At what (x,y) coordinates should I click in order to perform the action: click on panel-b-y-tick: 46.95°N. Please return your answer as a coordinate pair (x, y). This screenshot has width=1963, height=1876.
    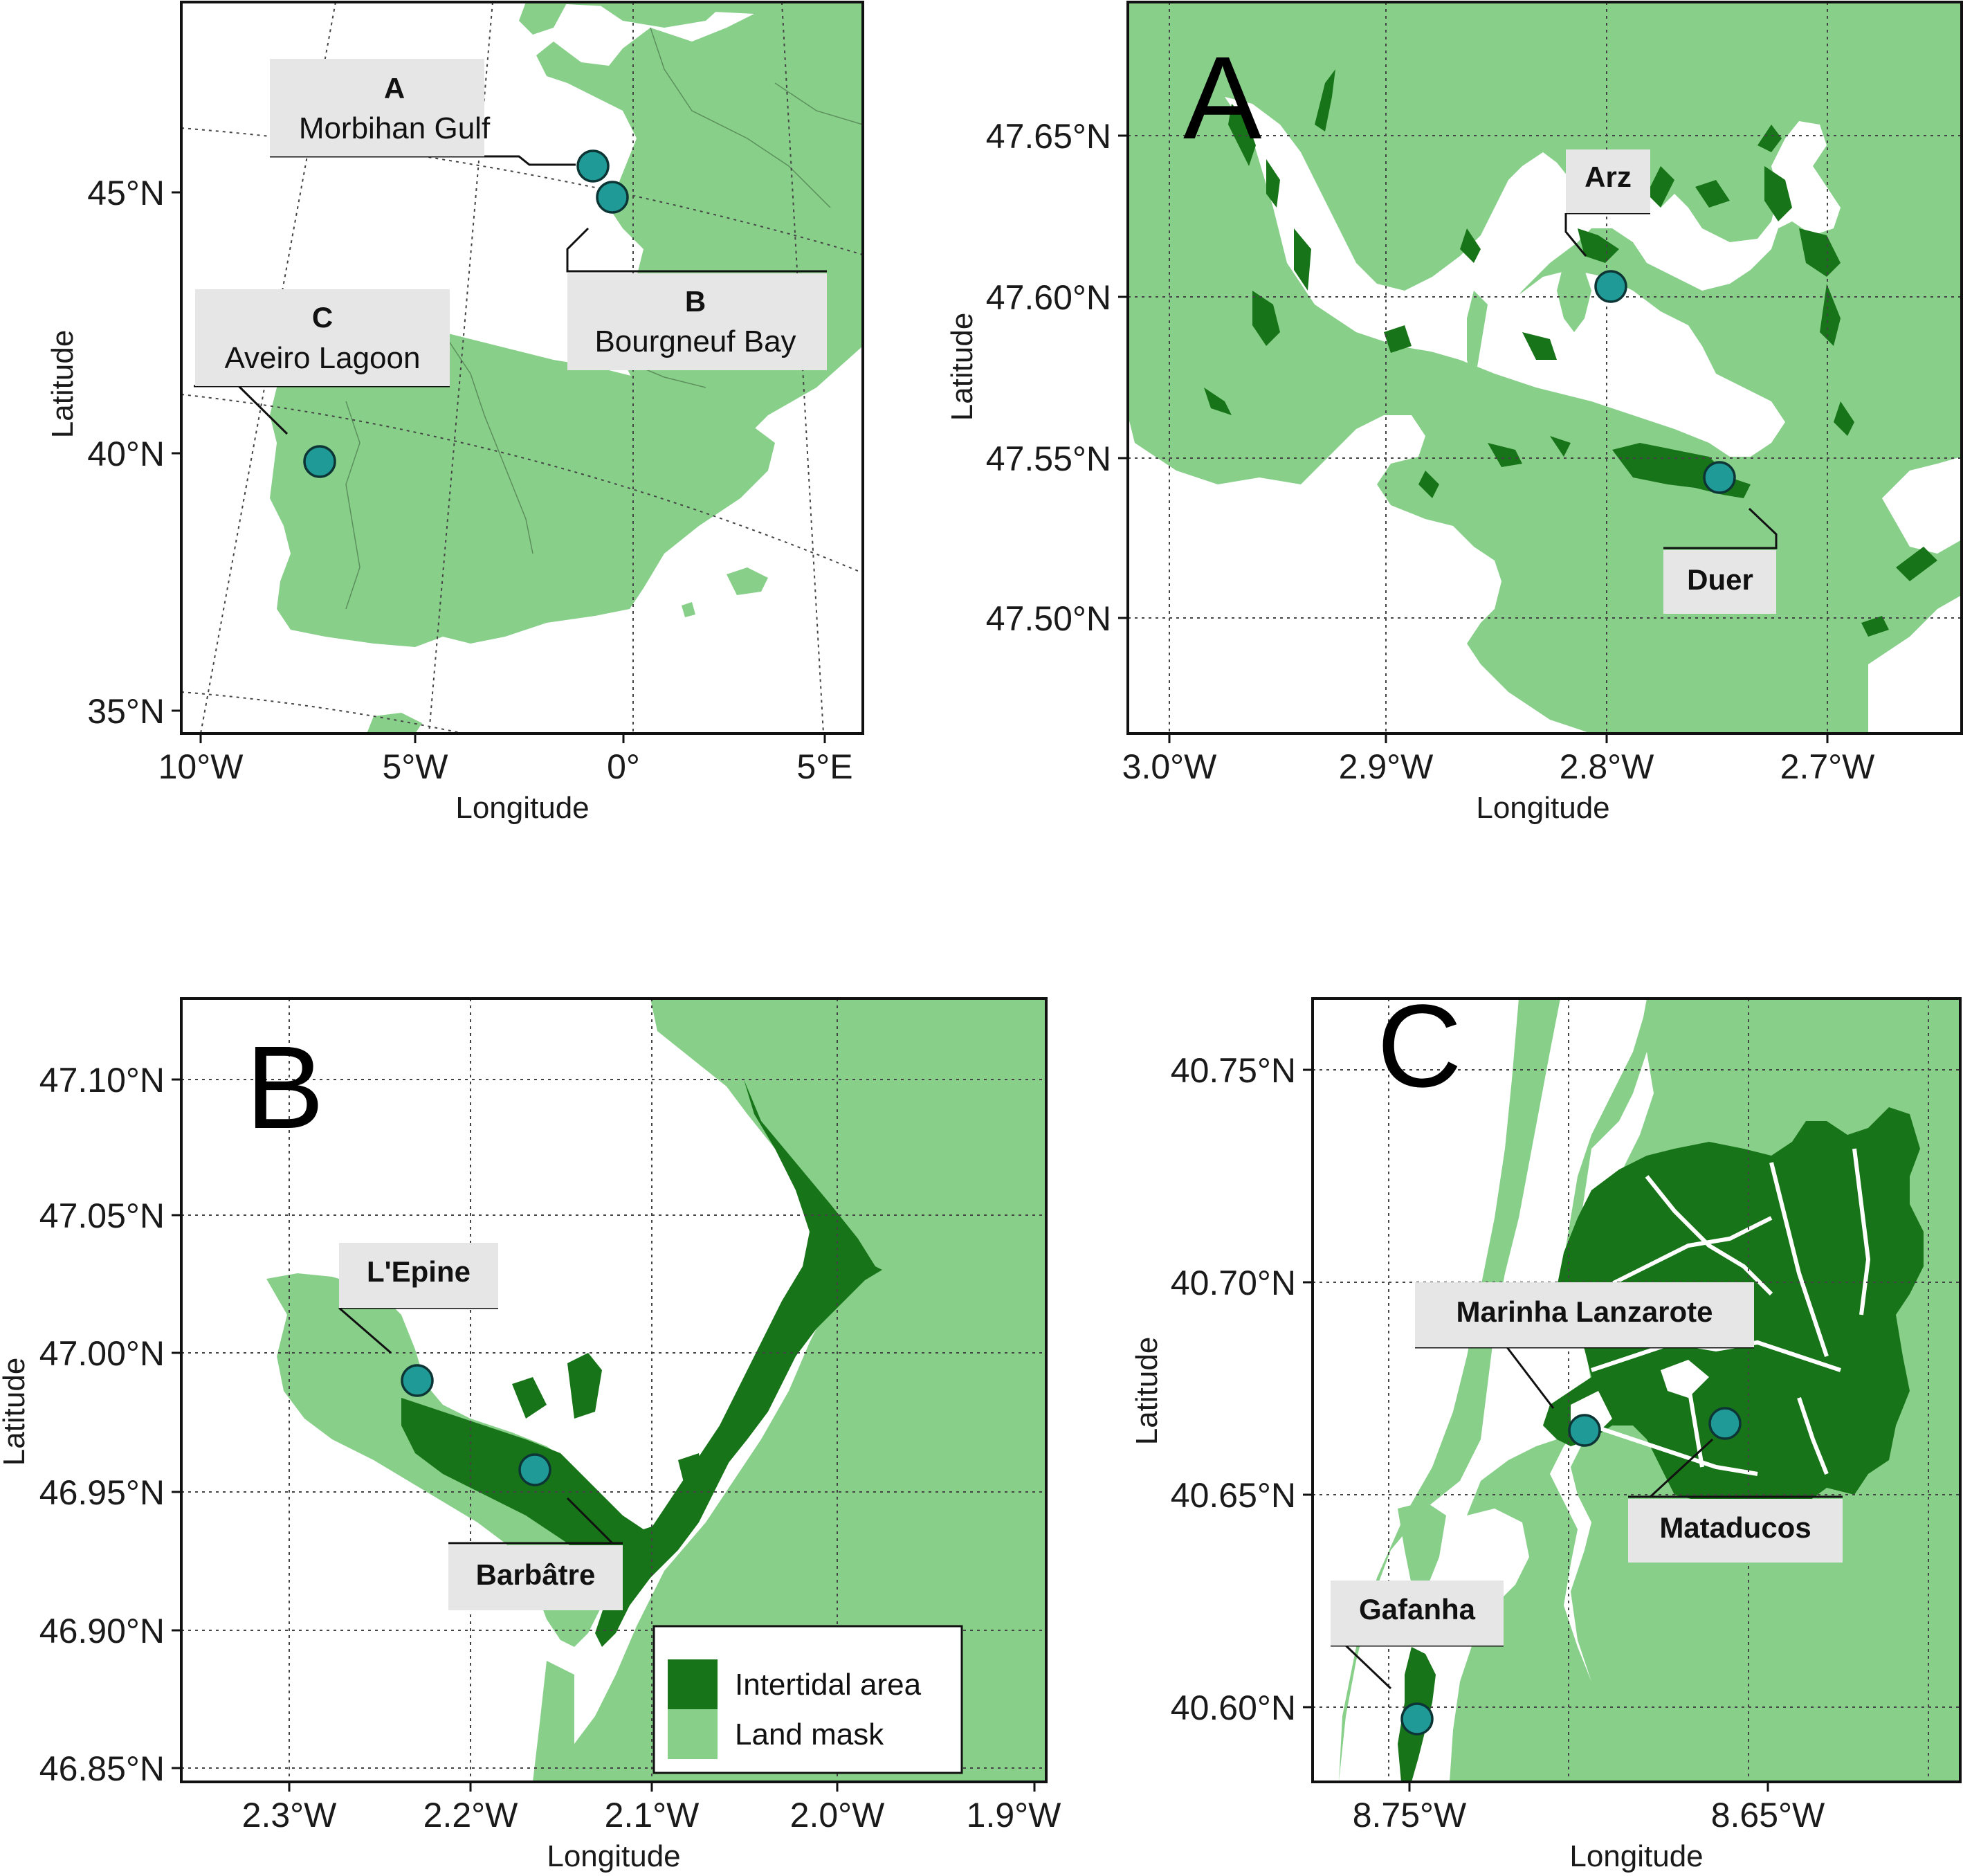
    Looking at the image, I should click on (102, 1492).